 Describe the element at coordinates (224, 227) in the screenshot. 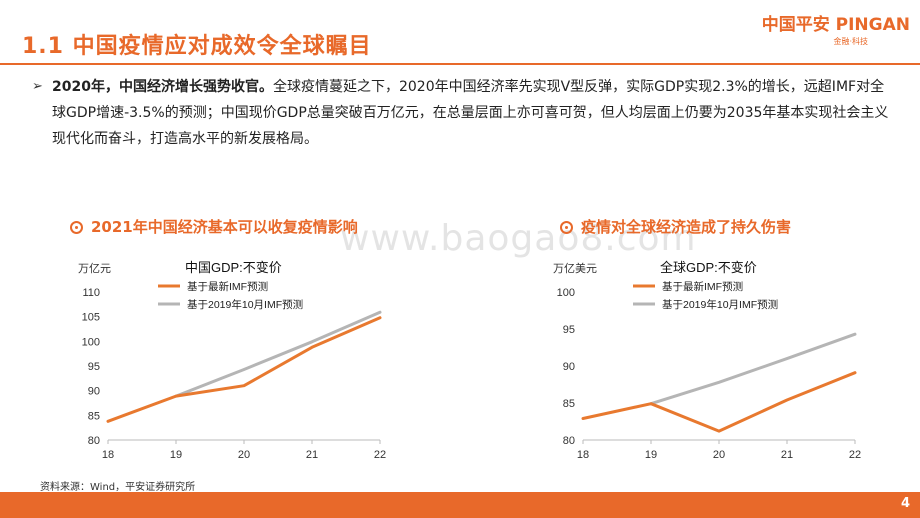

I see `left-chart-heading-text: 2021年中国经济基本可以收复疫情影响` at that location.